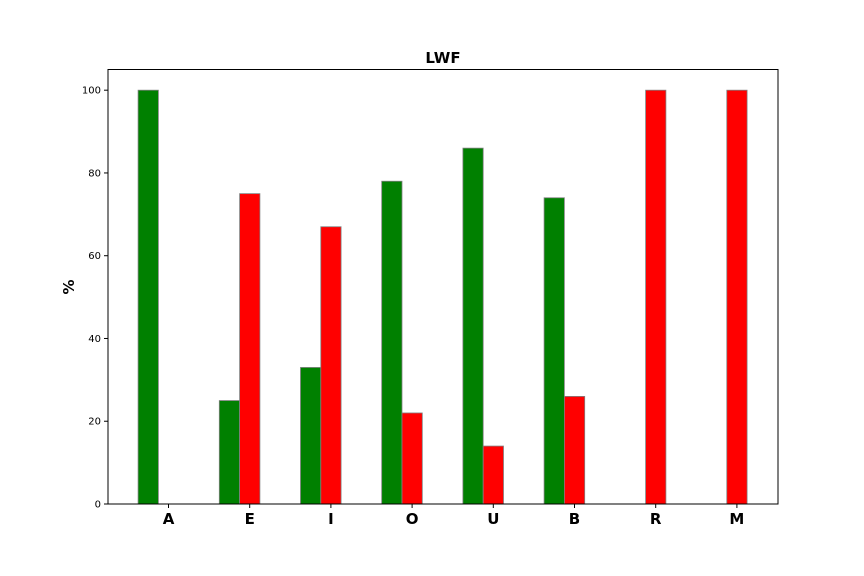 This screenshot has height=576, width=864. I want to click on x-tick-label: I, so click(331, 519).